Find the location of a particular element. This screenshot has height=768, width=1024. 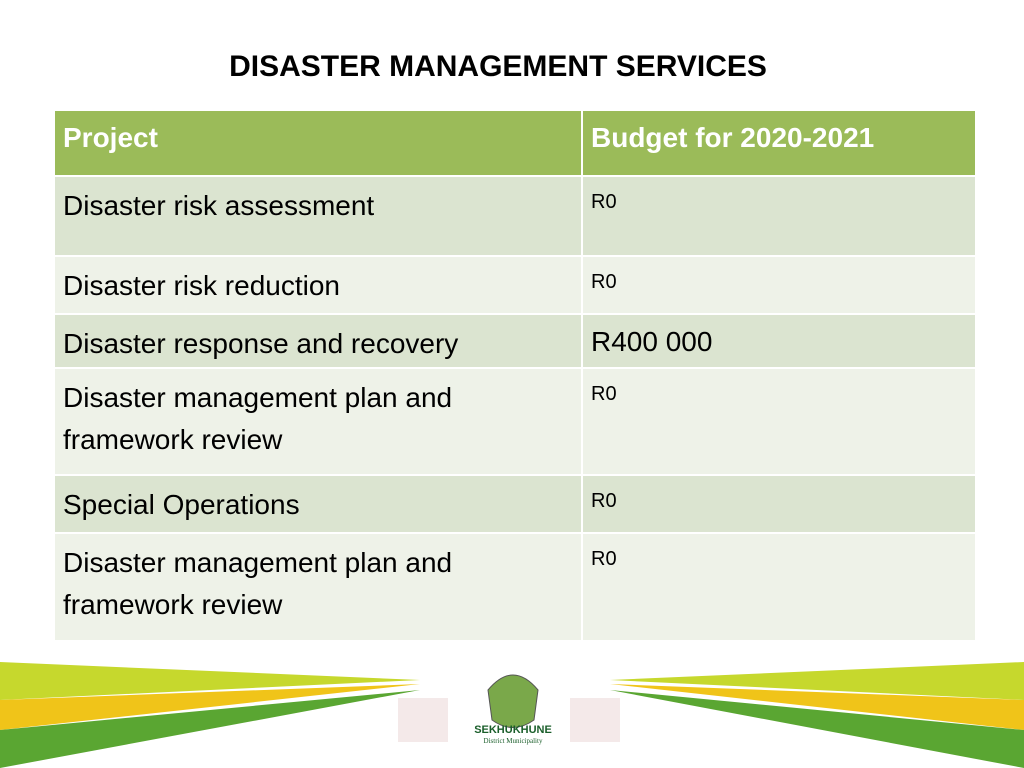

cell-text: Special Operations is located at coordinates (181, 504).